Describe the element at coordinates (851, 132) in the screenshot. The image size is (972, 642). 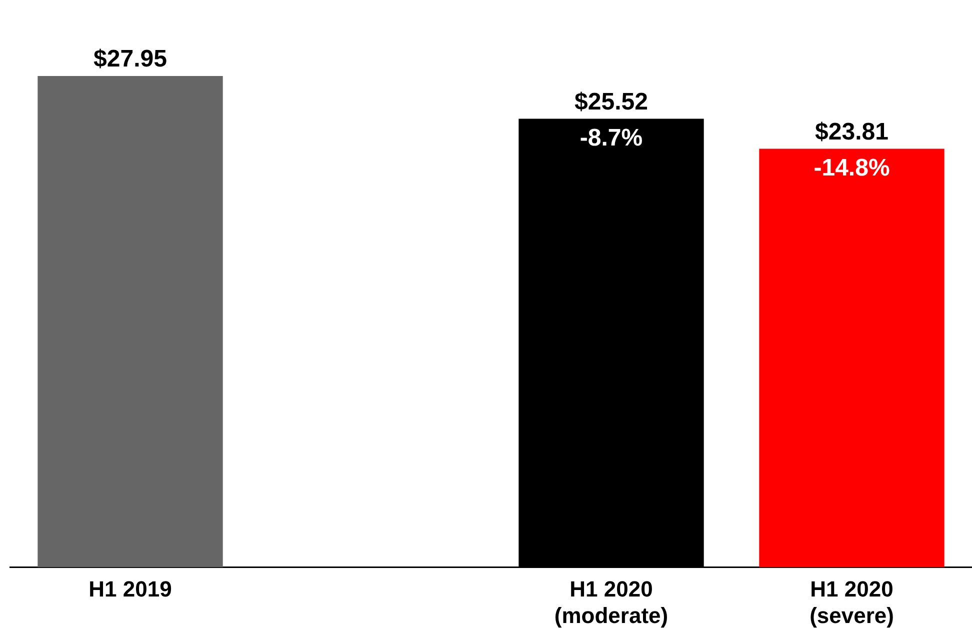
I see `data-label: $23.81` at that location.